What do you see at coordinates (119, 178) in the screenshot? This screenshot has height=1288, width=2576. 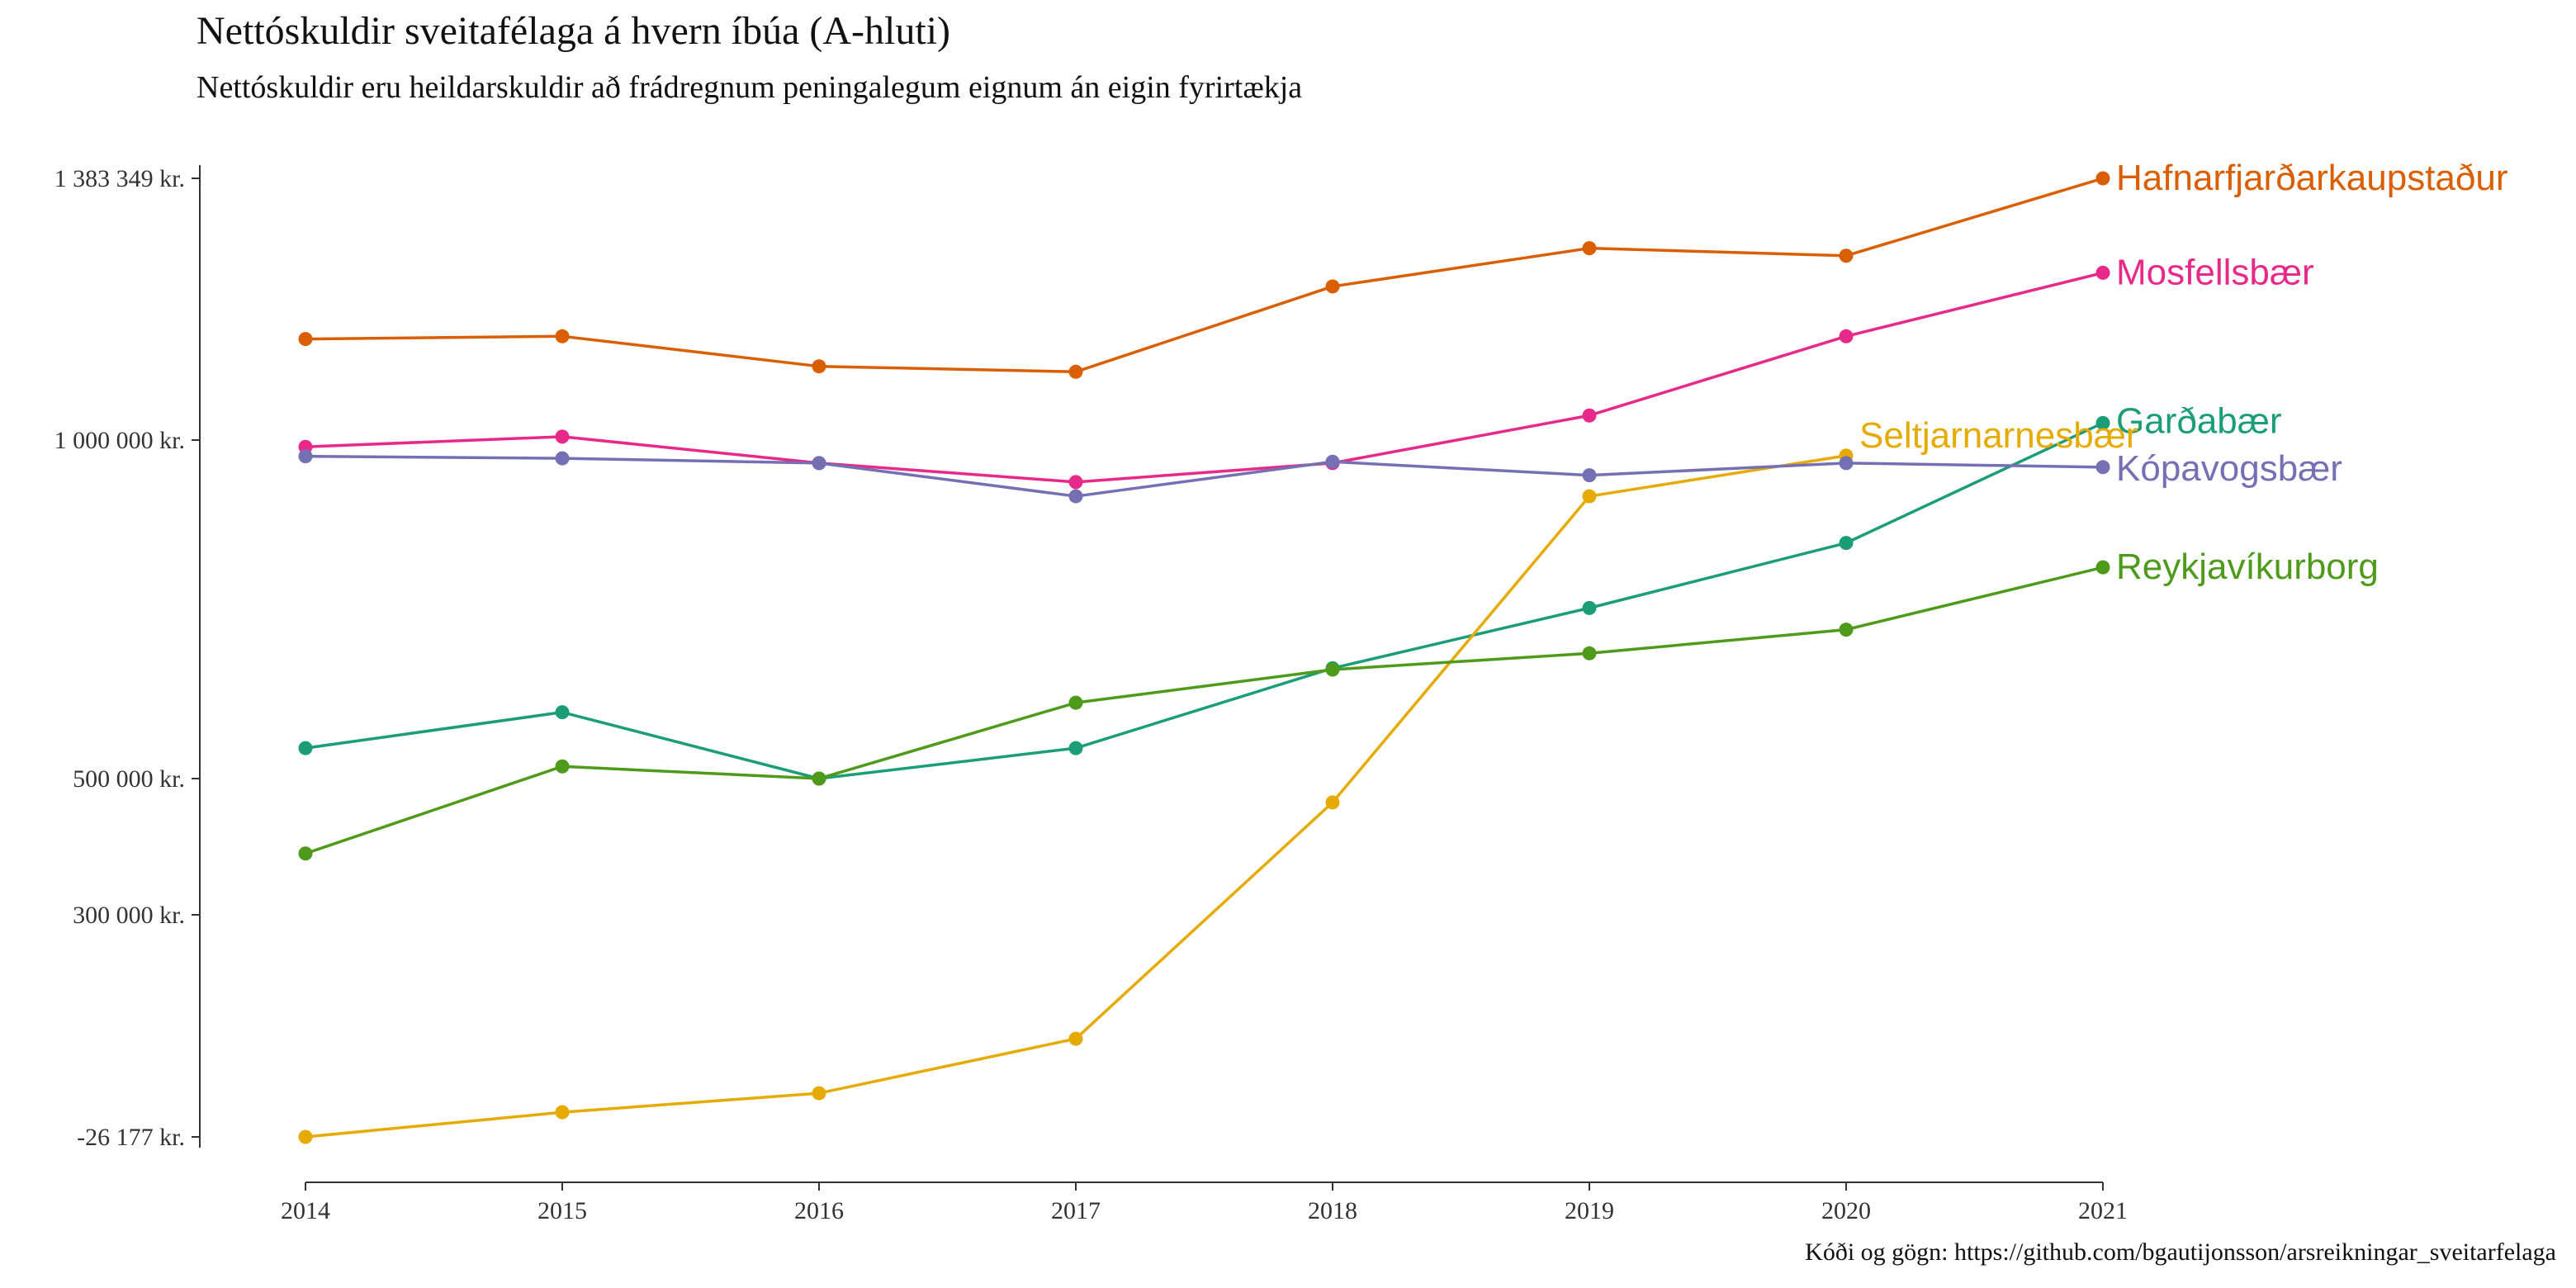 I see `y-tick-label: 1 383 349 kr.` at bounding box center [119, 178].